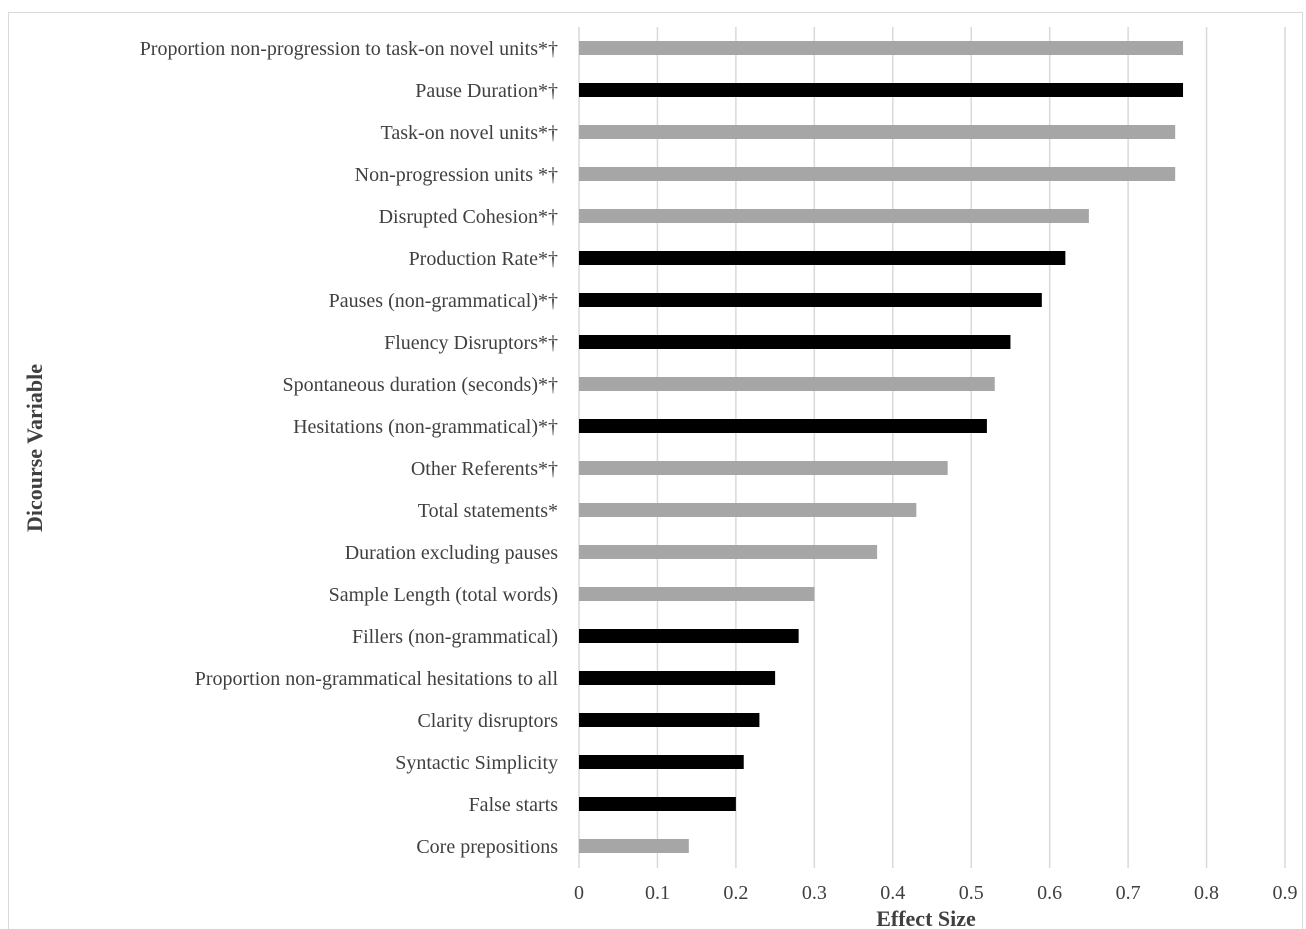 The width and height of the screenshot is (1306, 929). I want to click on x-tick-label: 0.1, so click(657, 893).